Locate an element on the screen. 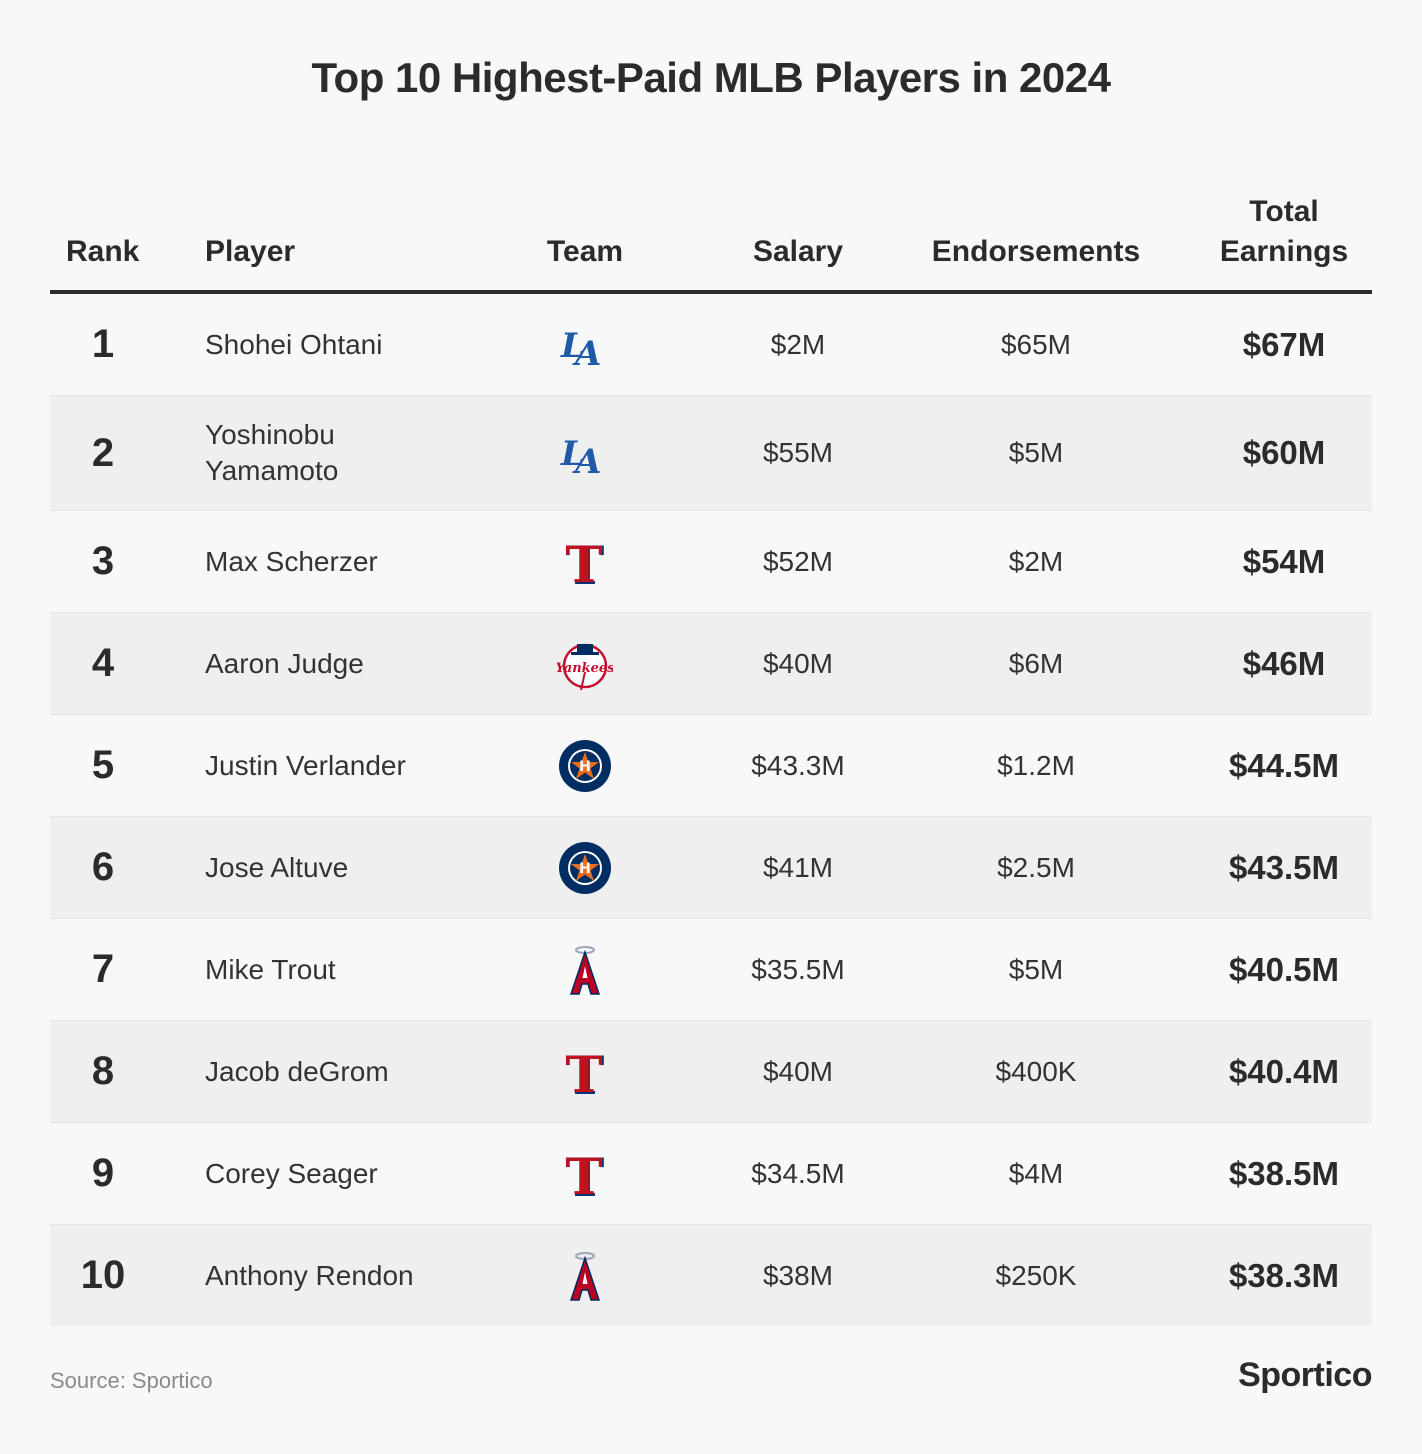 This screenshot has height=1454, width=1422. salary-cell: $55M is located at coordinates (798, 452).